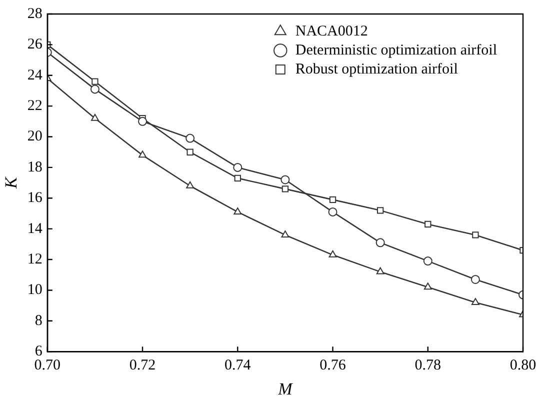 This screenshot has width=543, height=402. I want to click on x-axis-title: M, so click(285, 388).